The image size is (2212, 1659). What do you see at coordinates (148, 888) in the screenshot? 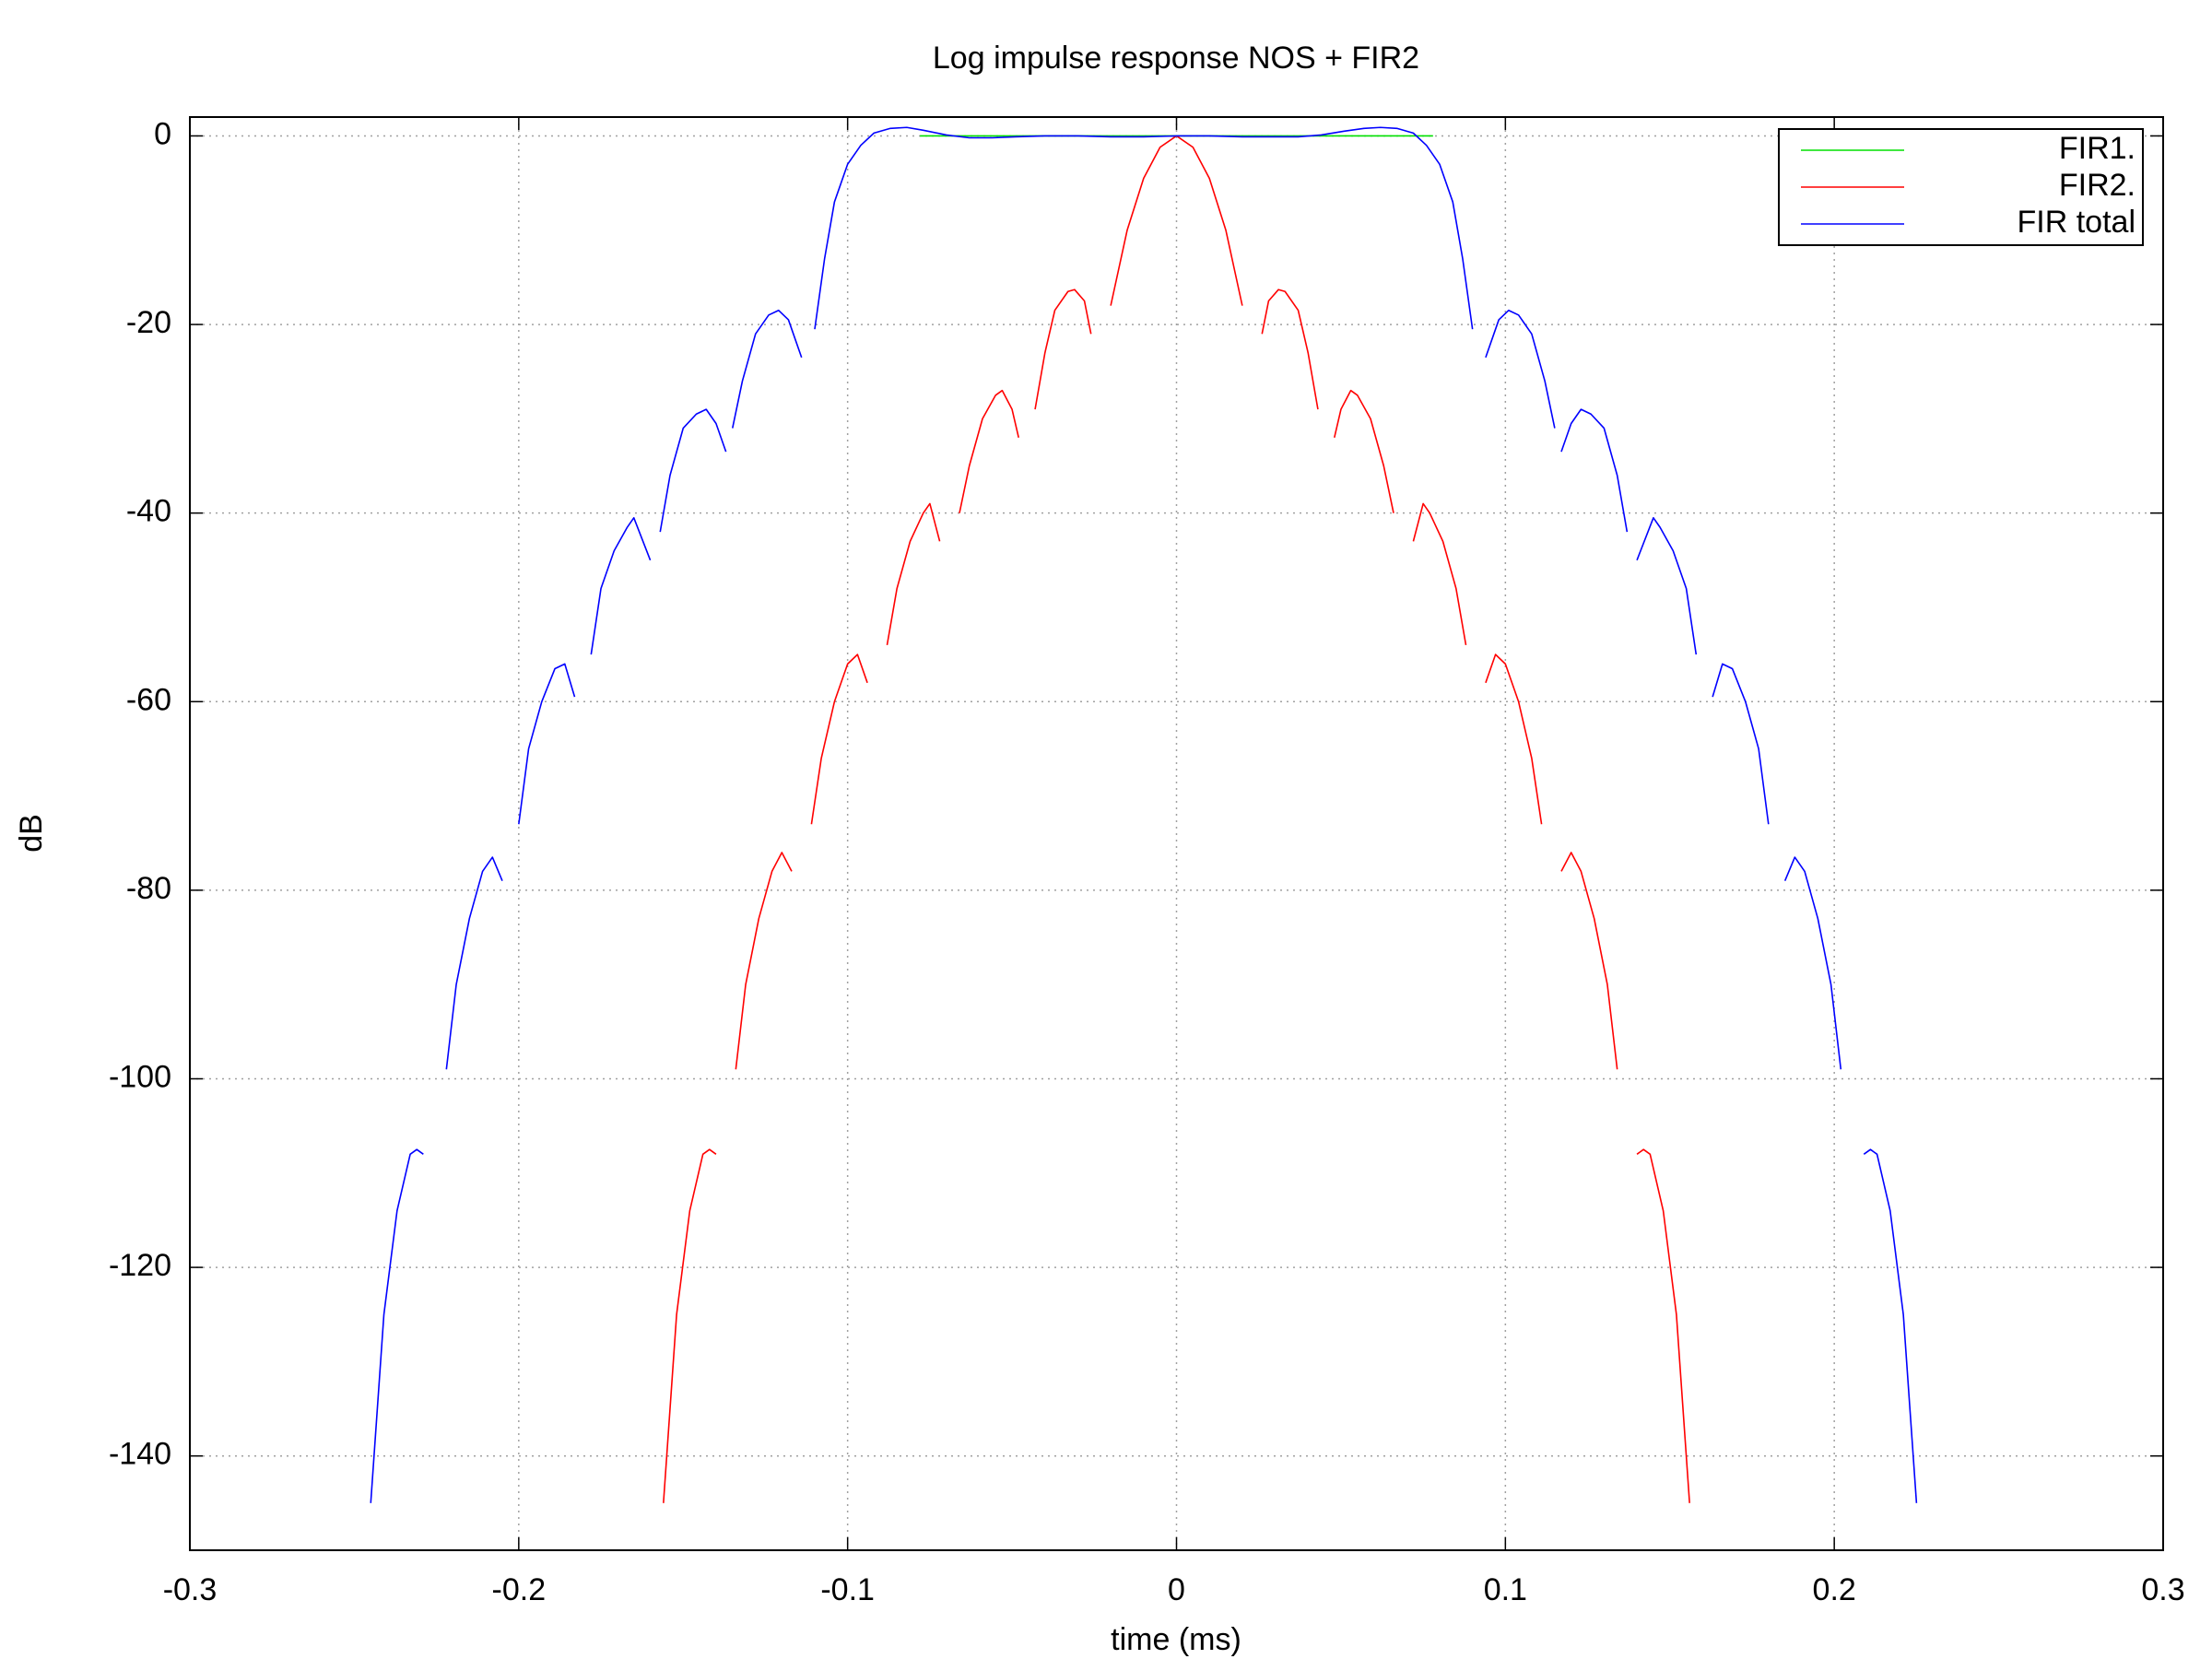
I see `y-tick-label: -80` at bounding box center [148, 888].